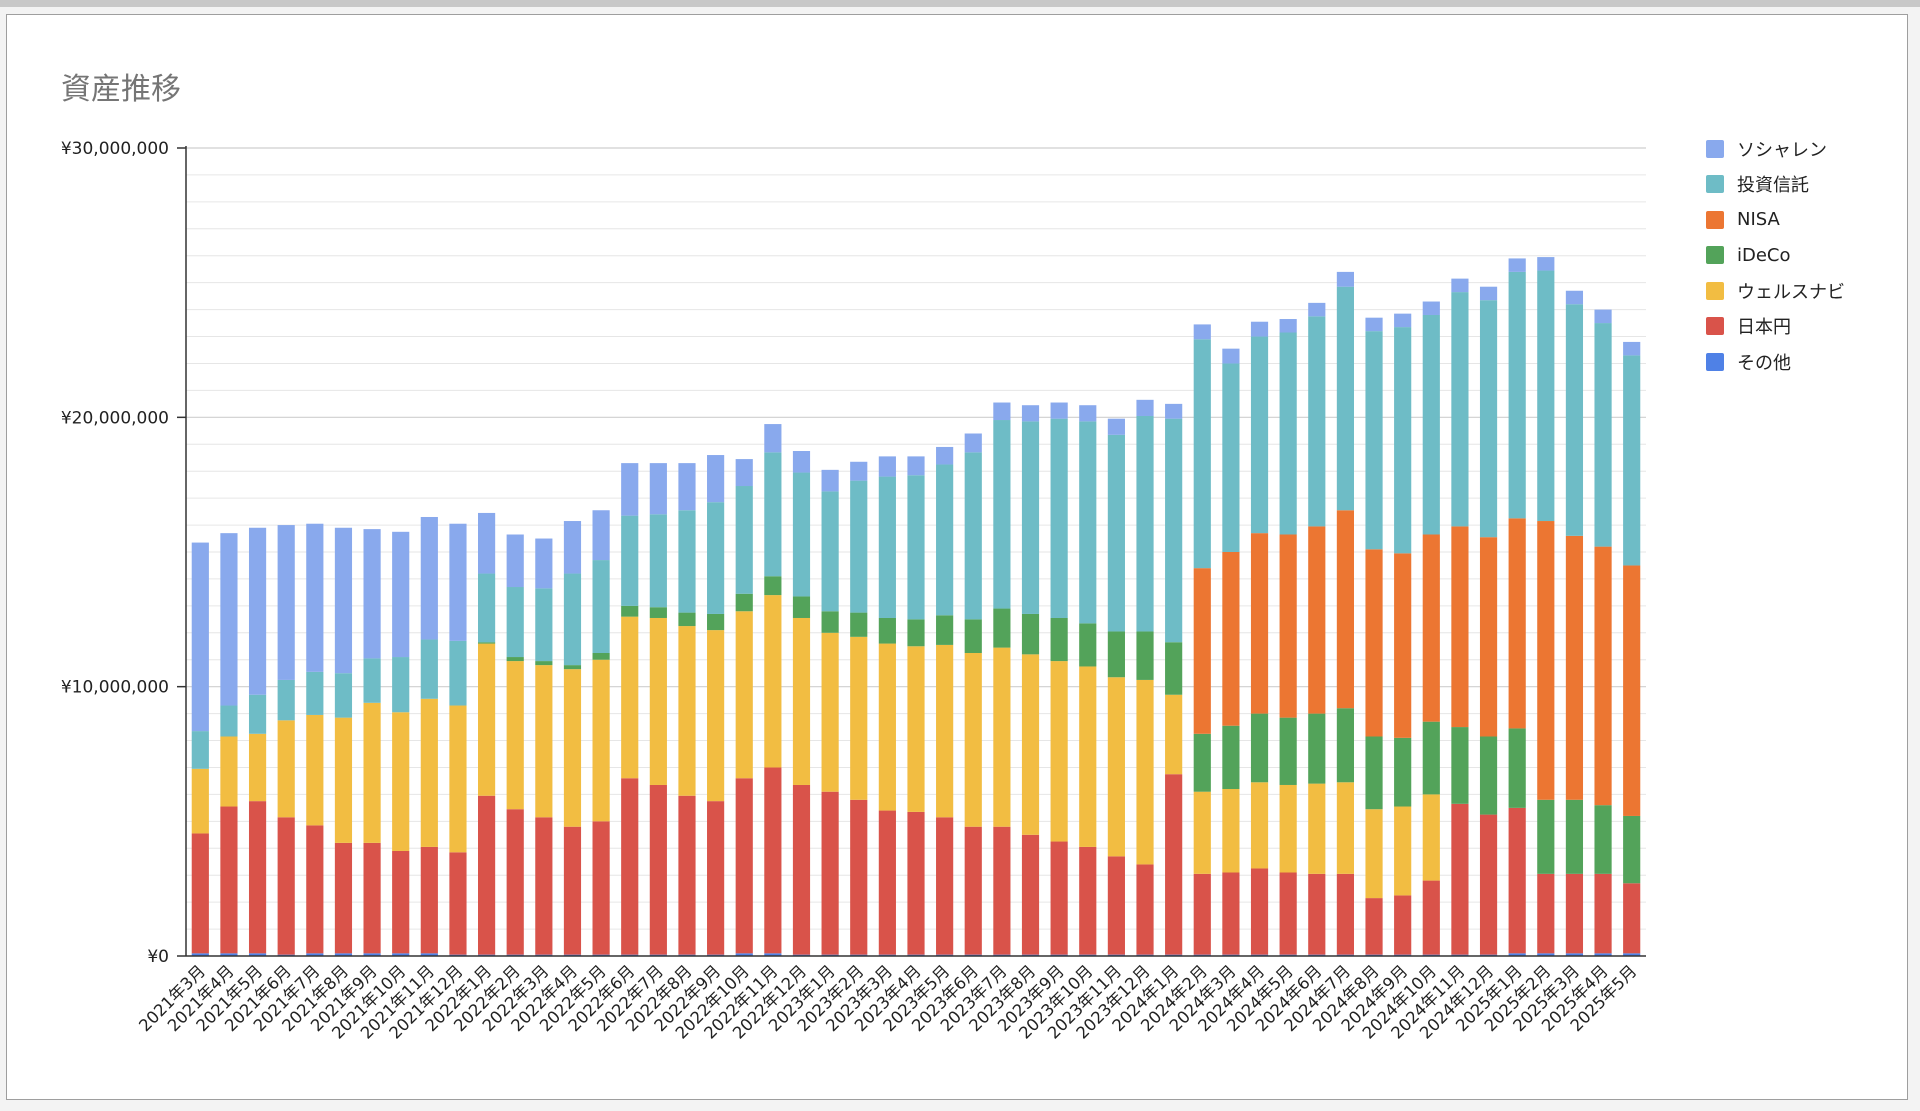  I want to click on y-tick-label: ¥10,000,000, so click(115, 688).